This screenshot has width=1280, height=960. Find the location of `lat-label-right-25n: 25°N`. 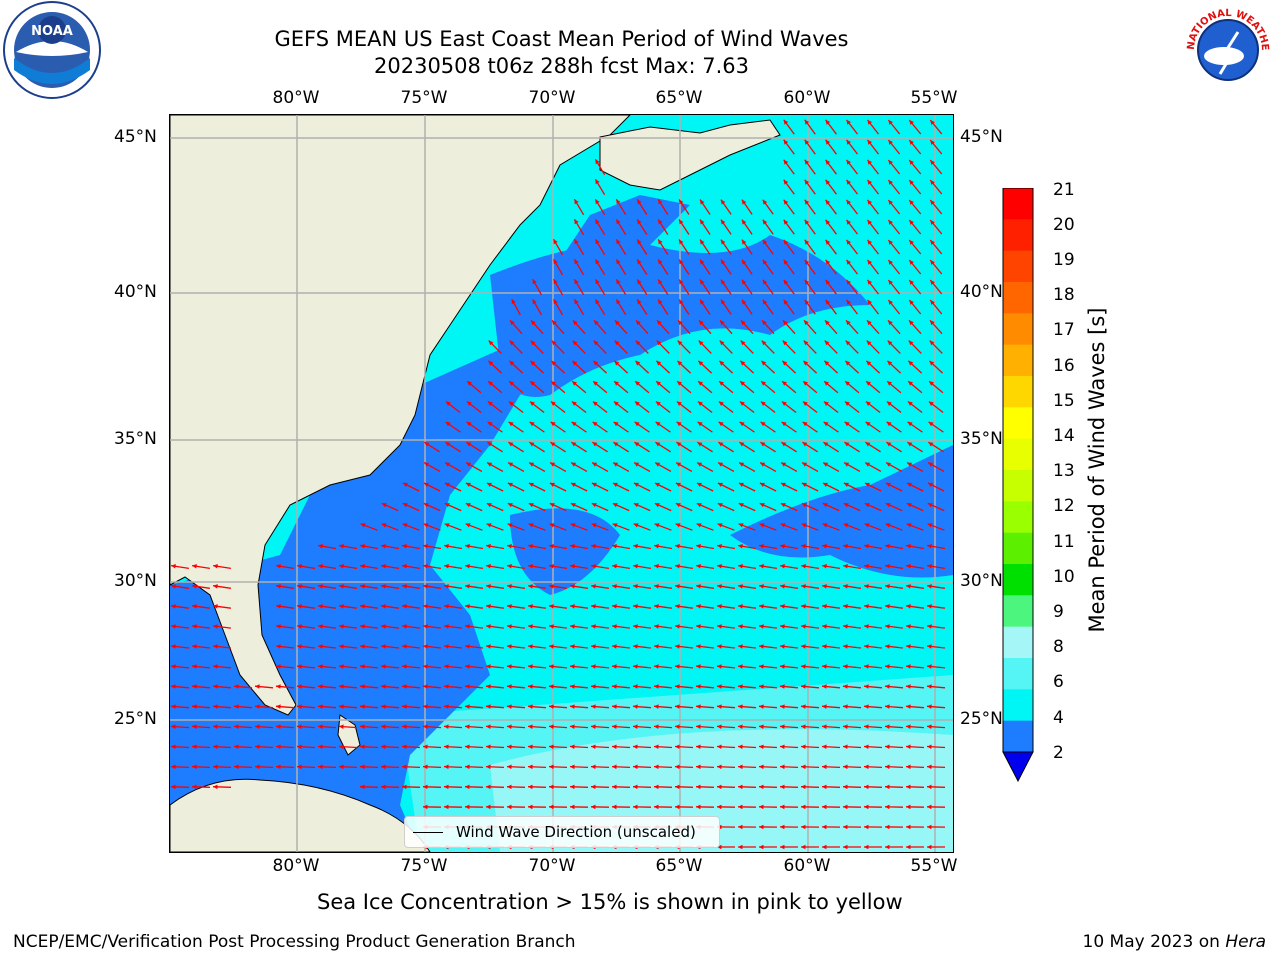

lat-label-right-25n: 25°N is located at coordinates (981, 719).